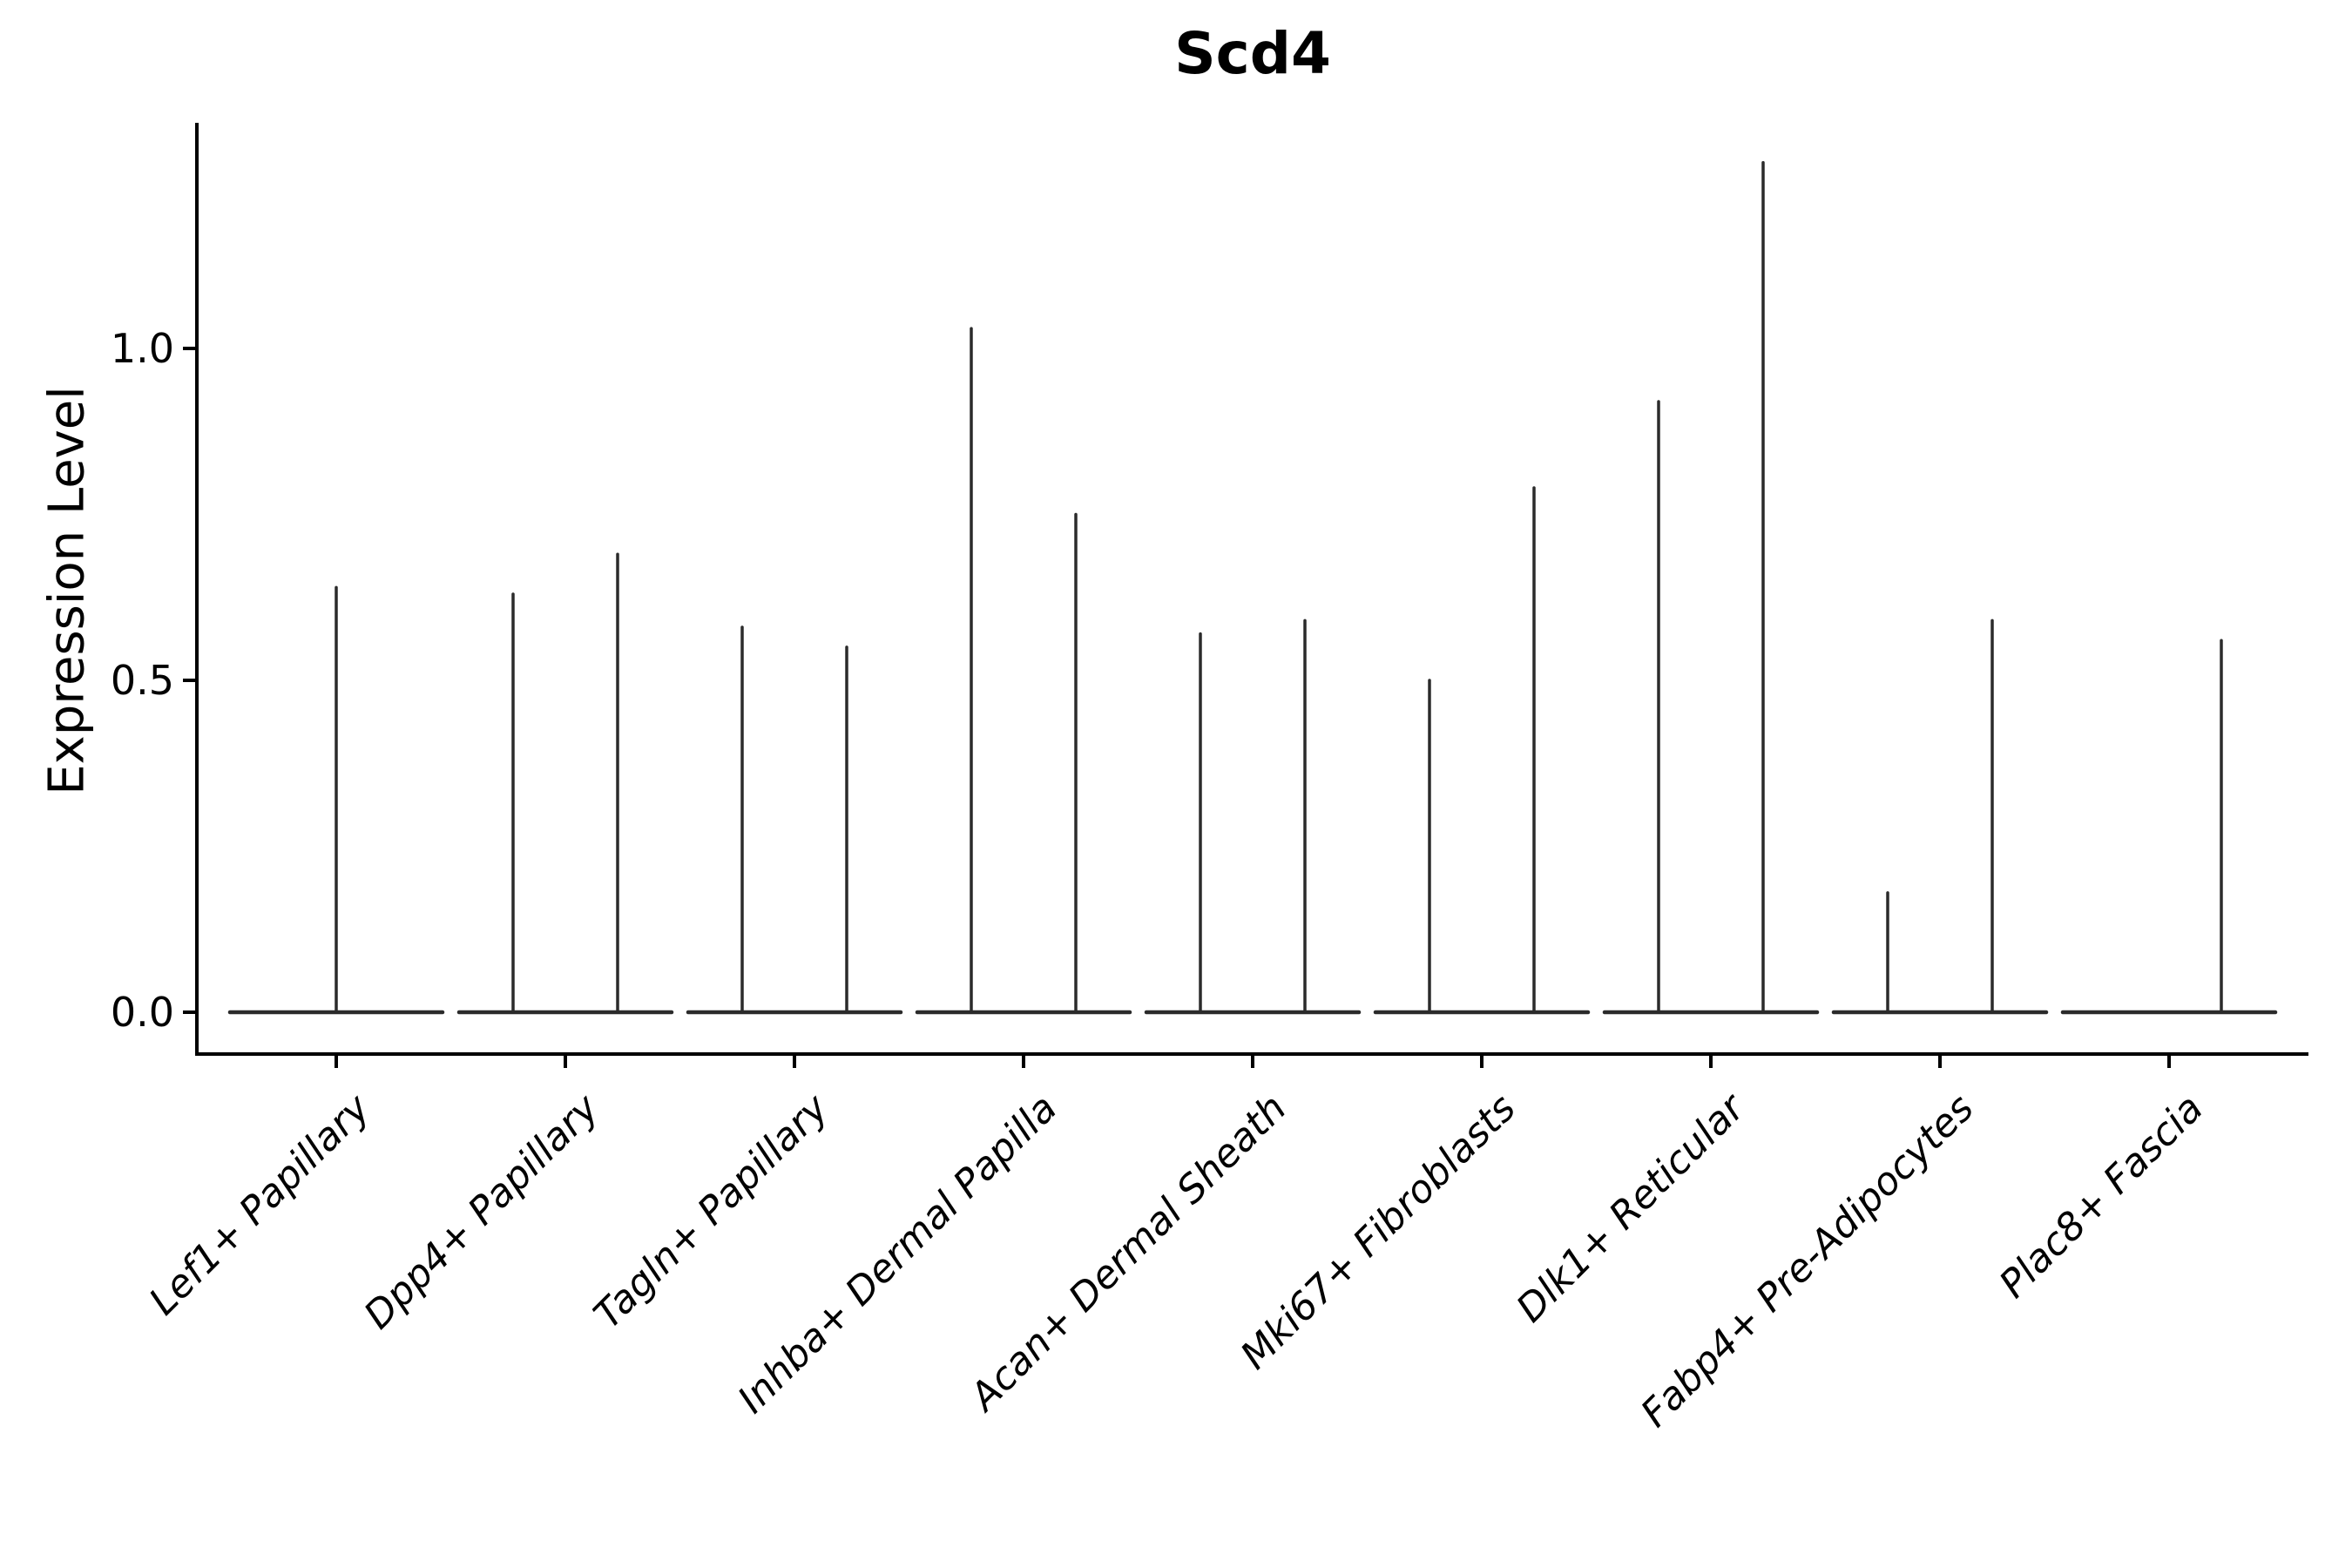 The width and height of the screenshot is (2352, 1568). Describe the element at coordinates (1252, 53) in the screenshot. I see `chart-title: Scd4` at that location.